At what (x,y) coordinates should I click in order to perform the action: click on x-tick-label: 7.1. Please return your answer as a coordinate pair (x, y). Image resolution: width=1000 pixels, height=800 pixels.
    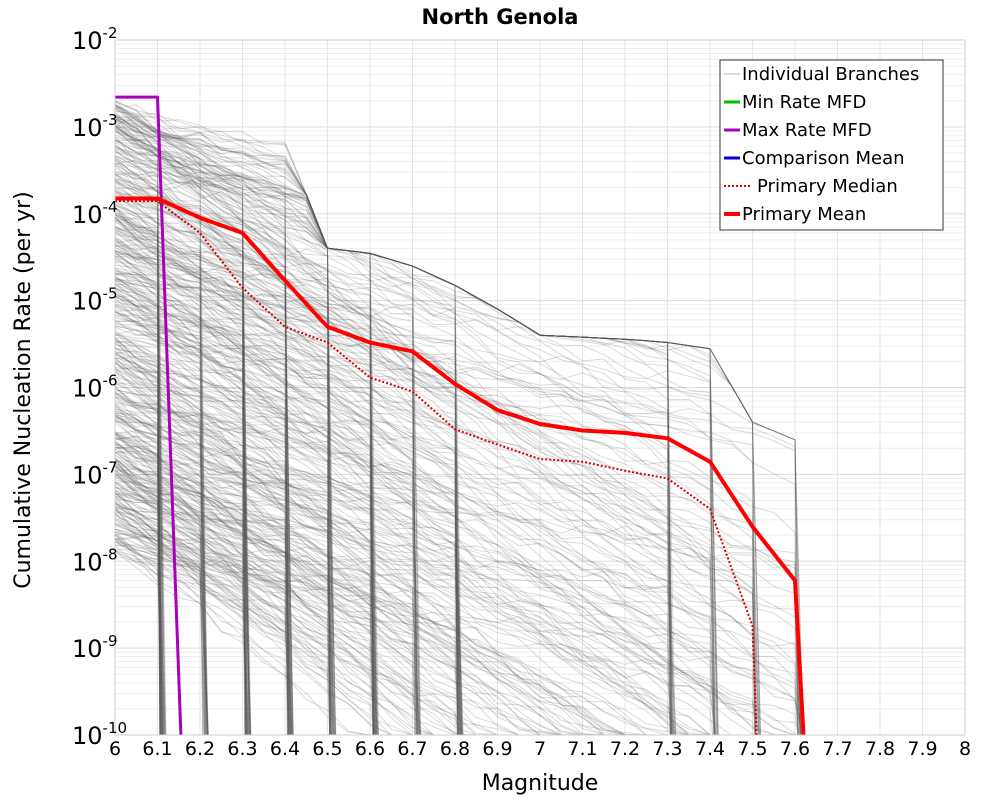
    Looking at the image, I should click on (582, 749).